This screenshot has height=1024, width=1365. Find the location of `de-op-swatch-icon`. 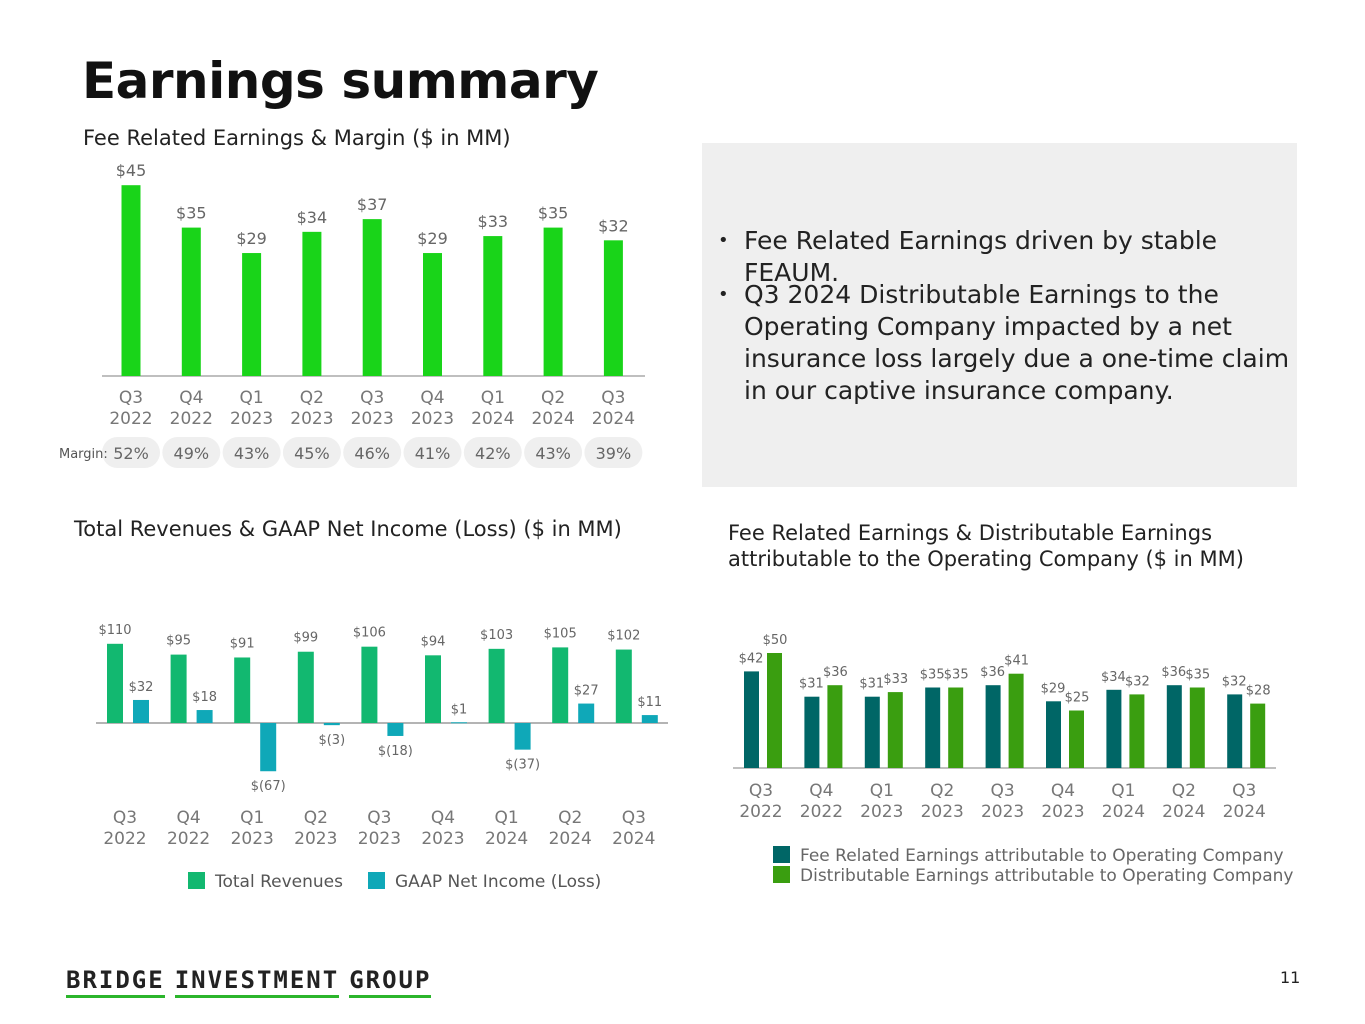

de-op-swatch-icon is located at coordinates (781, 874).